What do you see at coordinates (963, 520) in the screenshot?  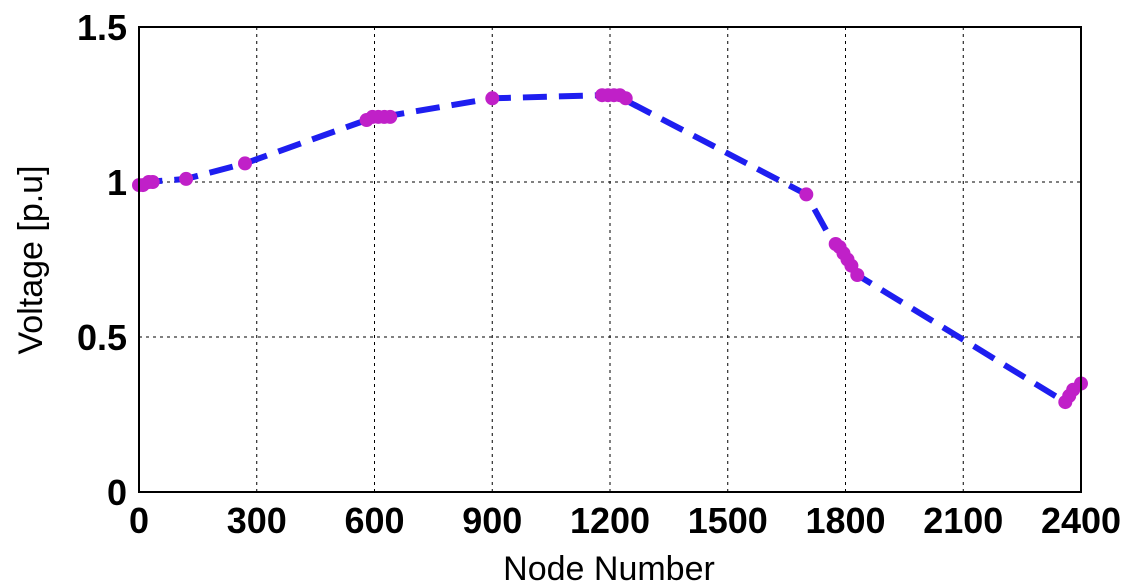 I see `x-tick-label: 2100` at bounding box center [963, 520].